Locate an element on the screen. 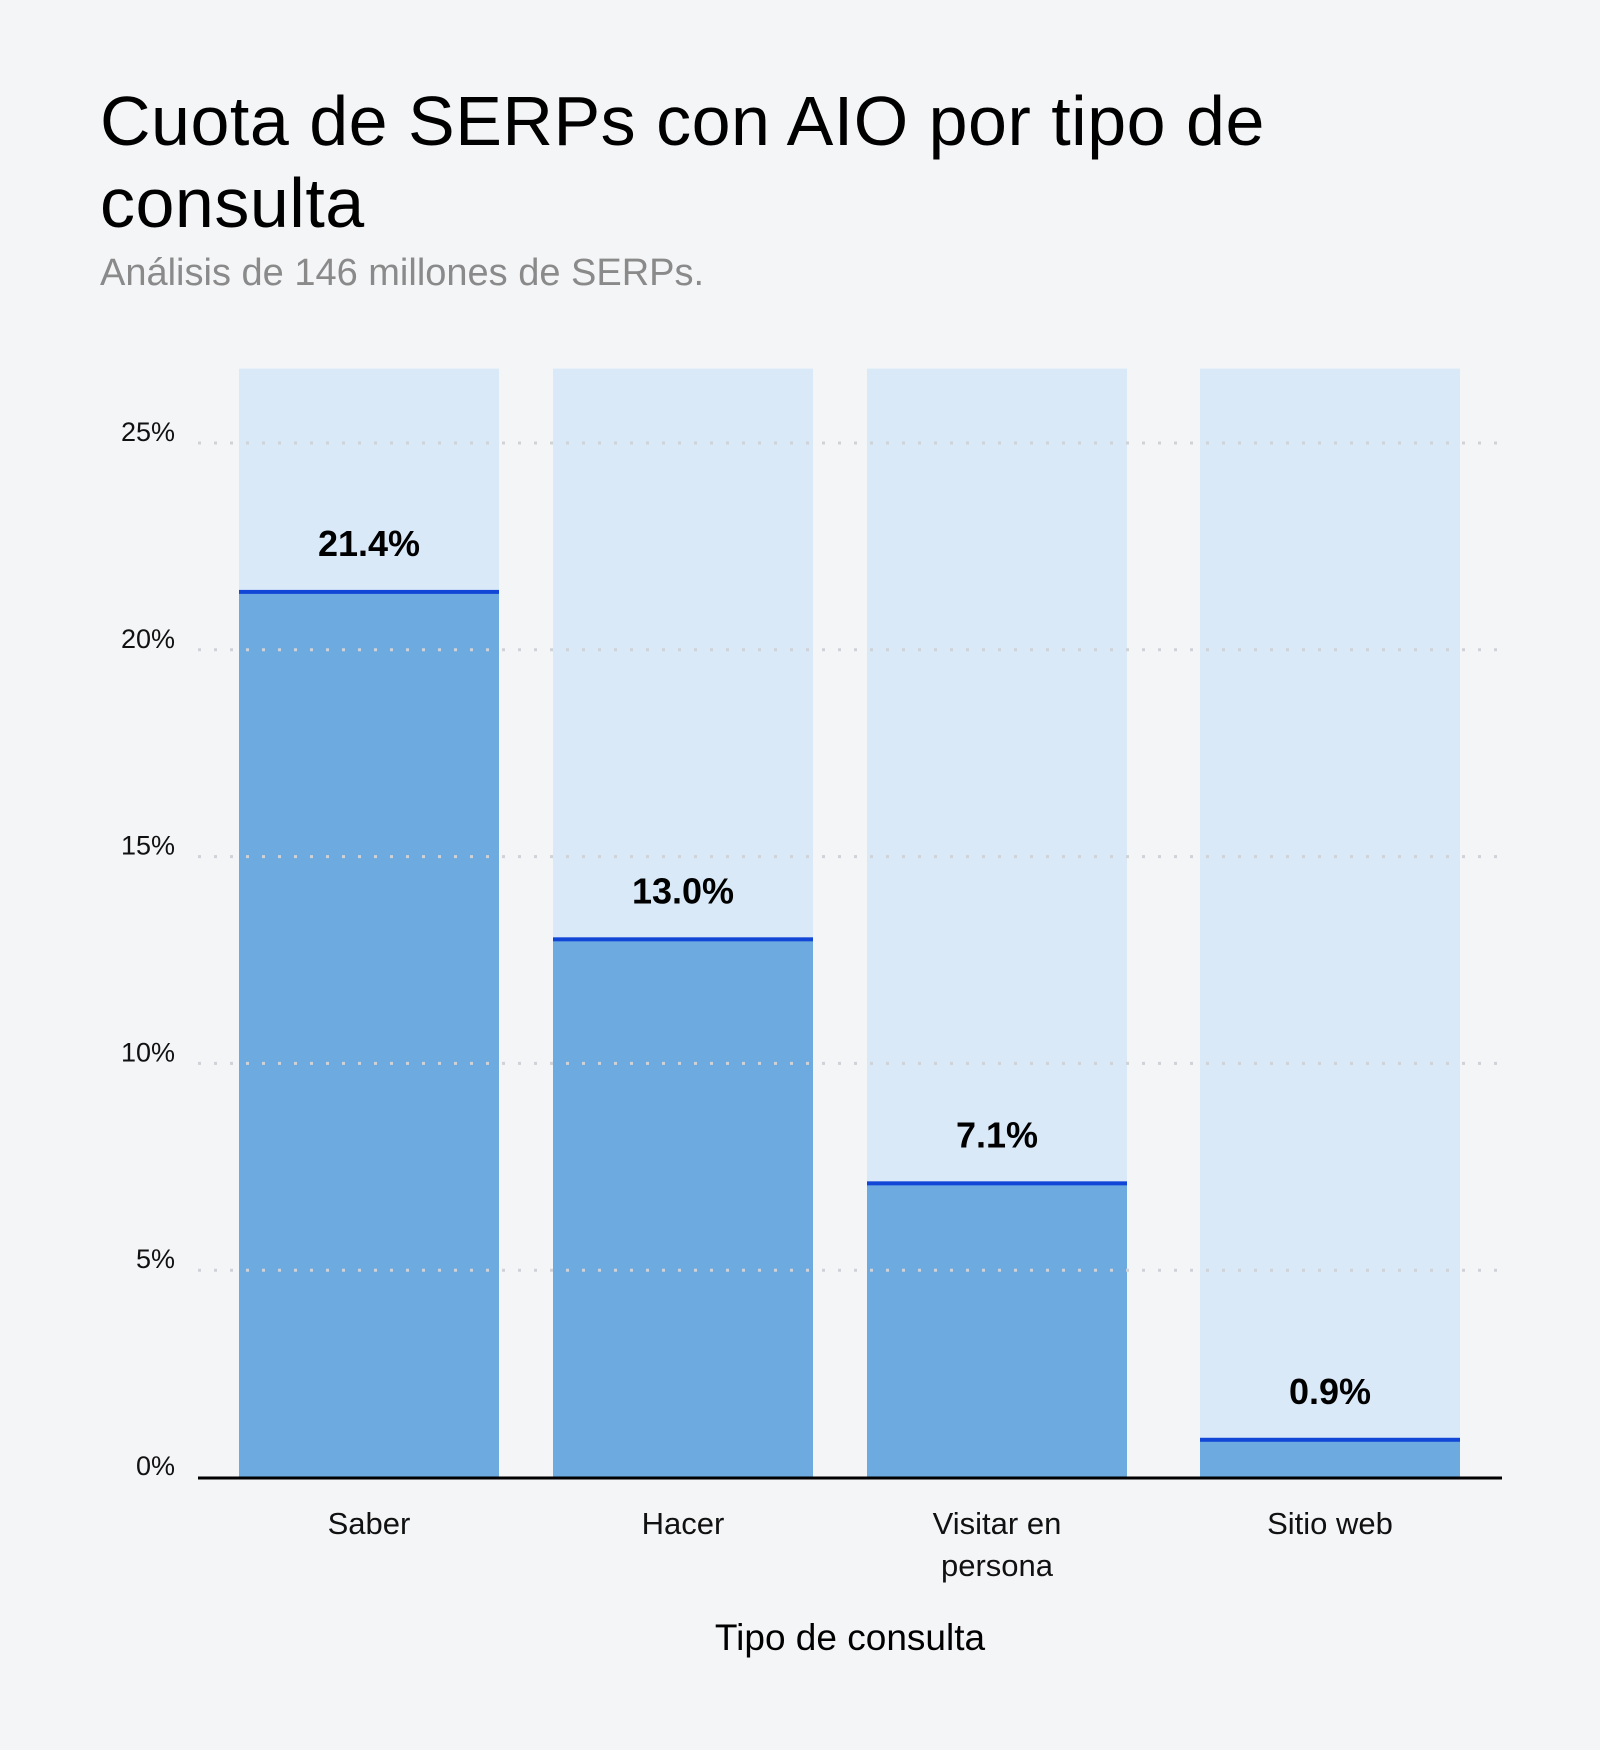  y-tick-label: 20% is located at coordinates (148, 639).